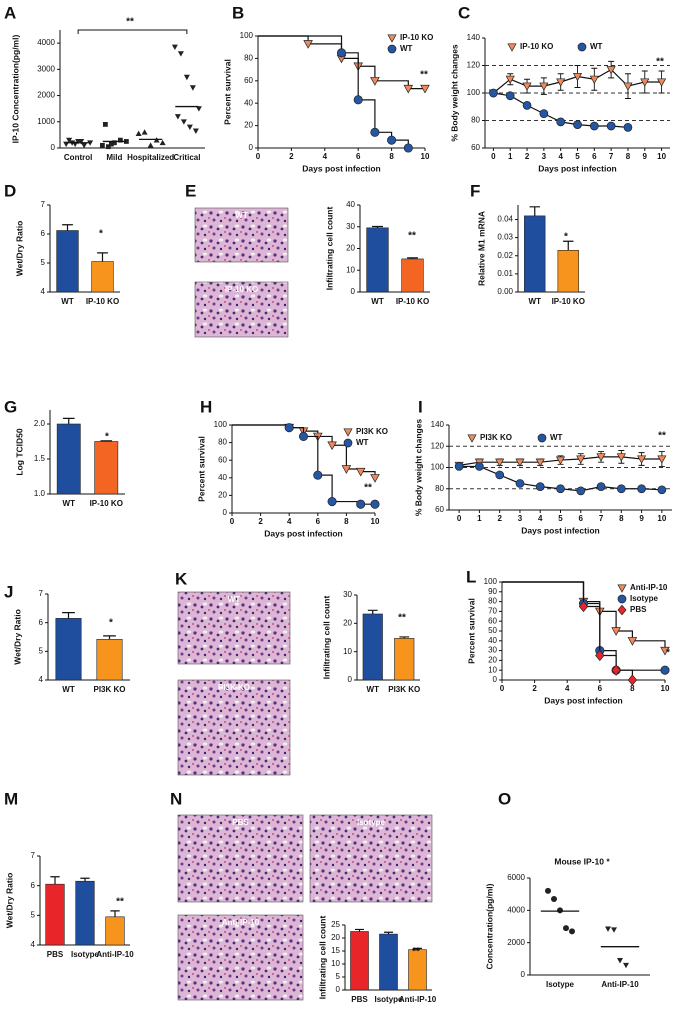  I want to click on panel-label: H, so click(206, 406).